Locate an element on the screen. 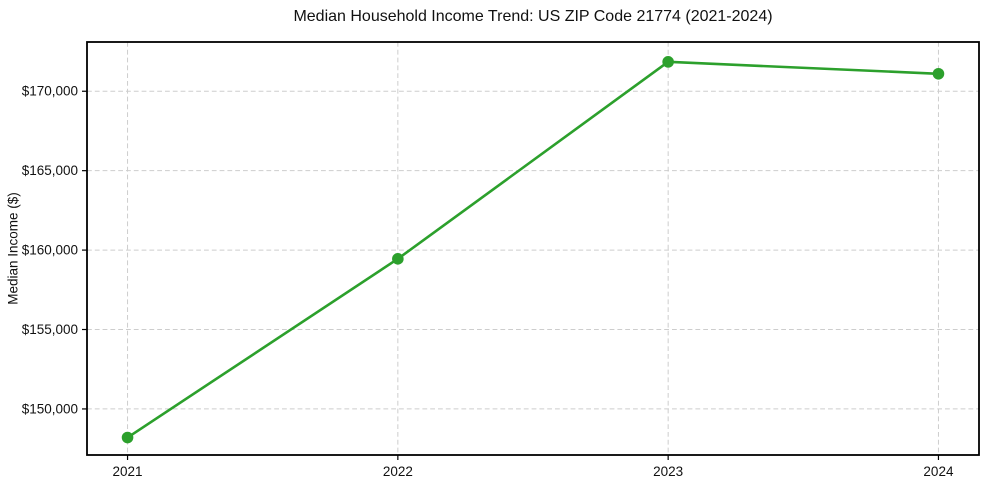 This screenshot has width=989, height=495. x-tick-label: 2024 is located at coordinates (938, 471).